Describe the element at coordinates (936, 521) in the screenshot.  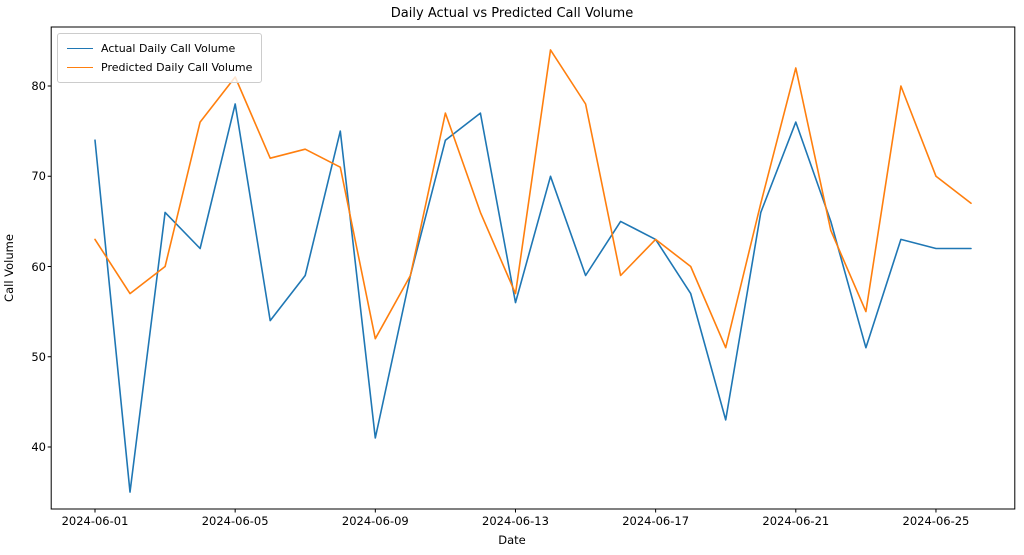
I see `x-tick-label: 2024-06-25` at that location.